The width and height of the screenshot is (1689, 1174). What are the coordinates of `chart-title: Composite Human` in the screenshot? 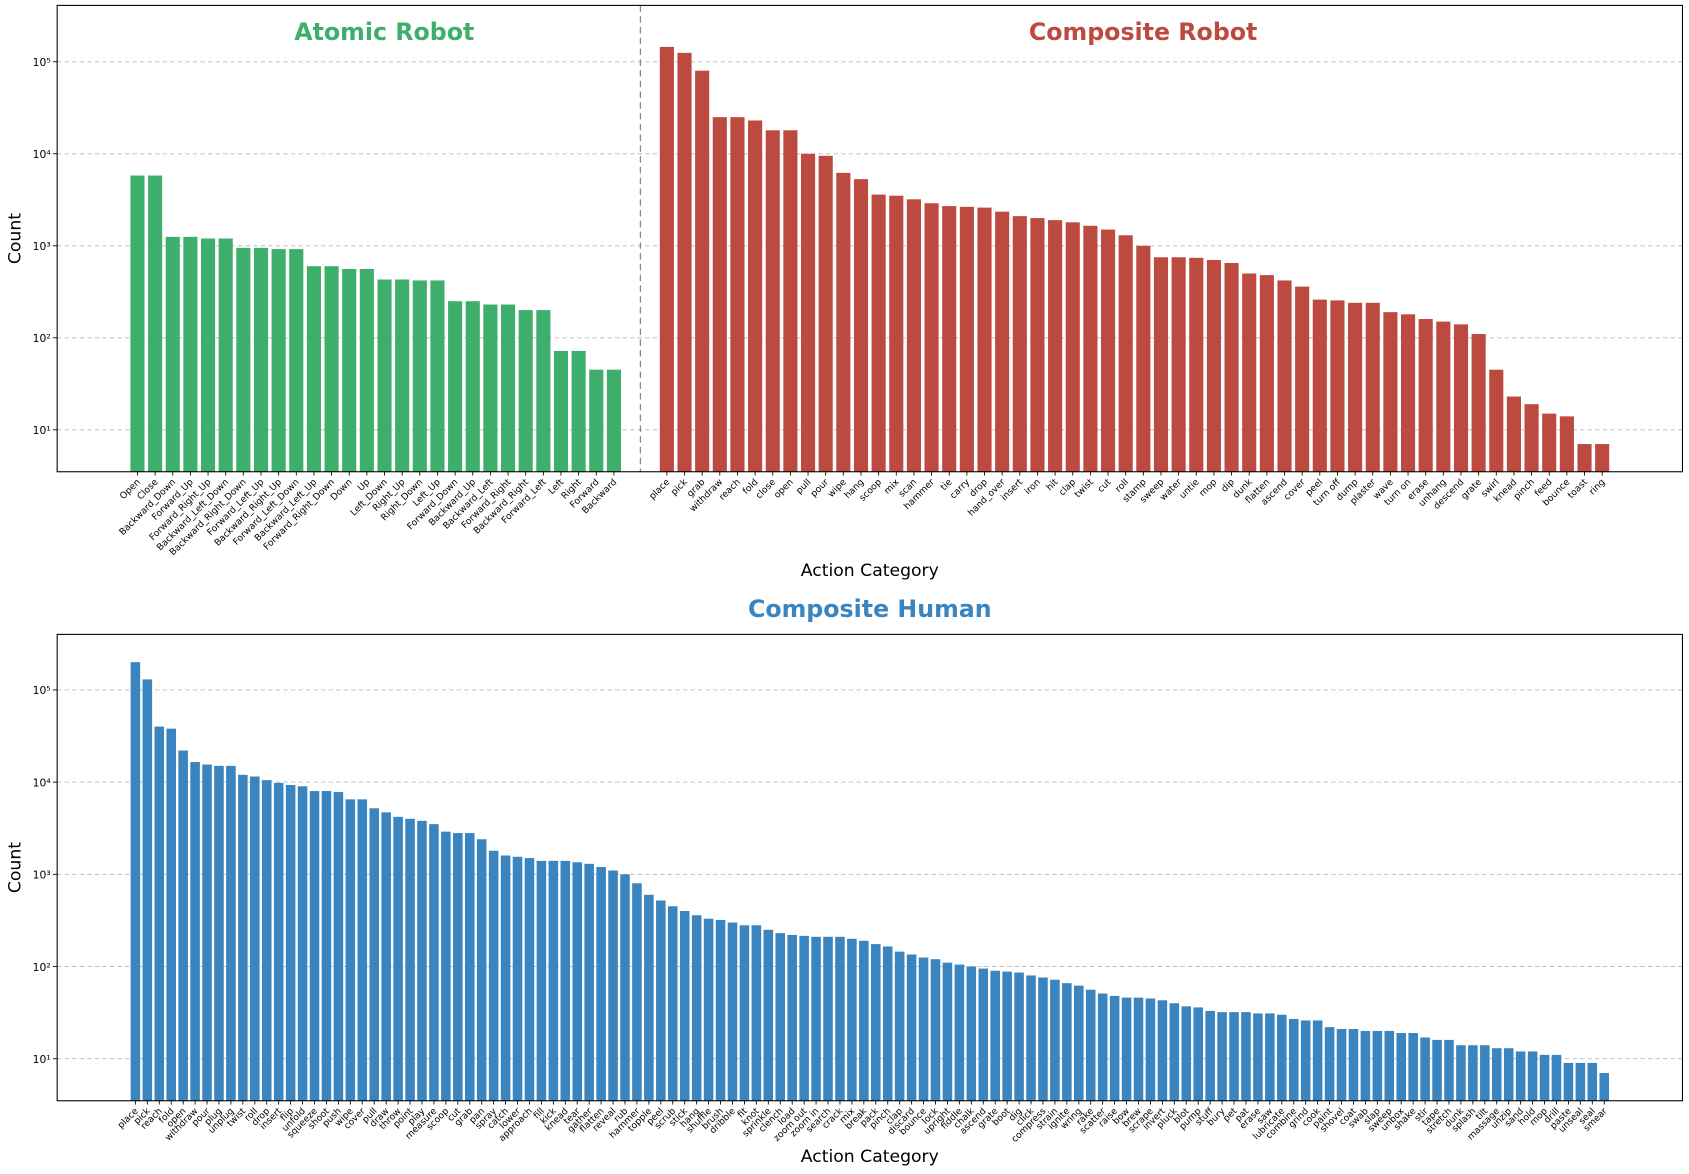 It's located at (870, 609).